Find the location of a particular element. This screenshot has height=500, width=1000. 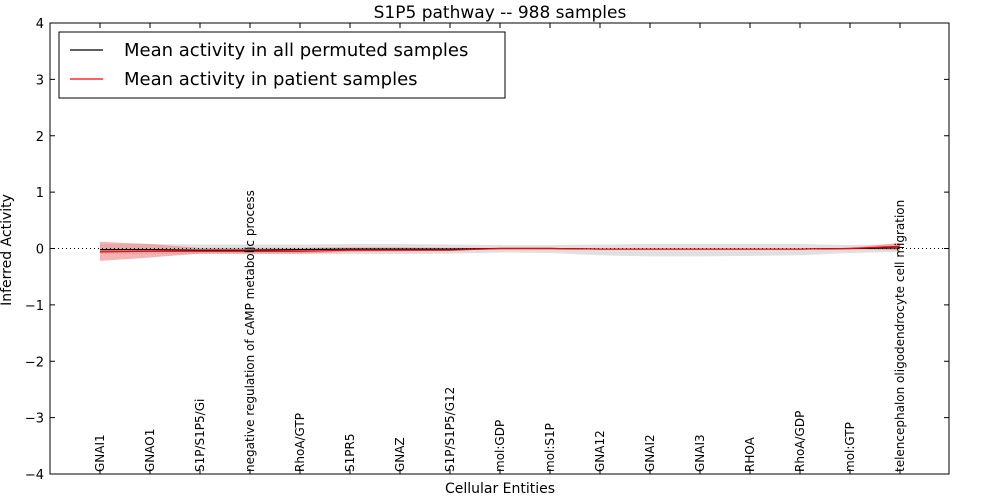

category-label: RhoA/GDP is located at coordinates (800, 441).